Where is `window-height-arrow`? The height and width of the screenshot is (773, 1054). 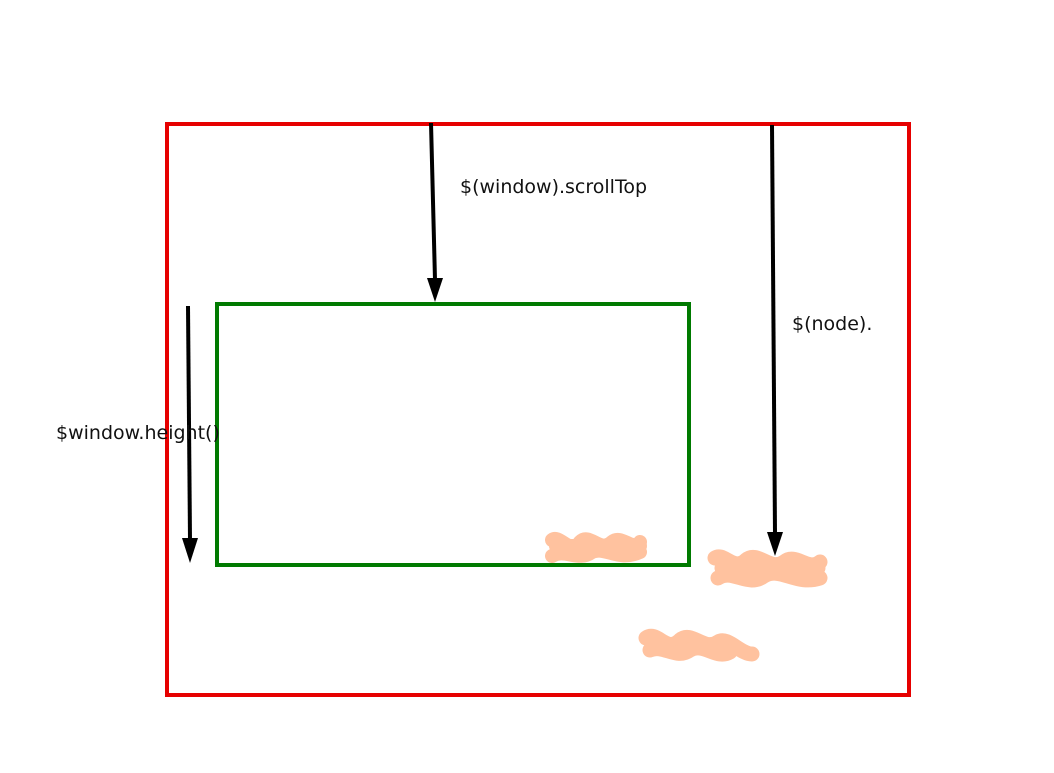
window-height-arrow is located at coordinates (190, 434).